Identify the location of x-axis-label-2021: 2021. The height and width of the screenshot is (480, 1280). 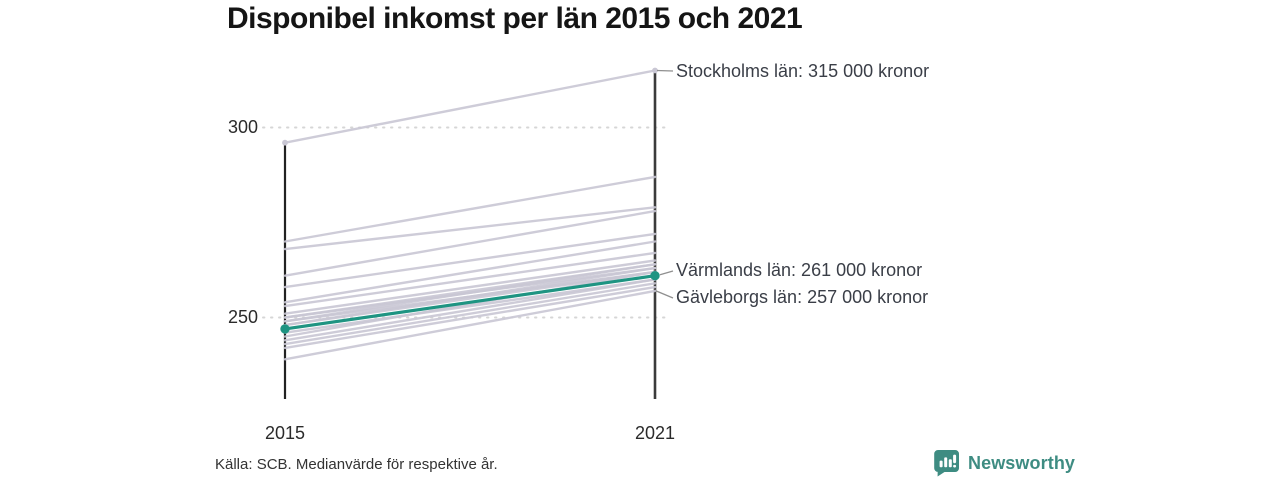
(655, 433).